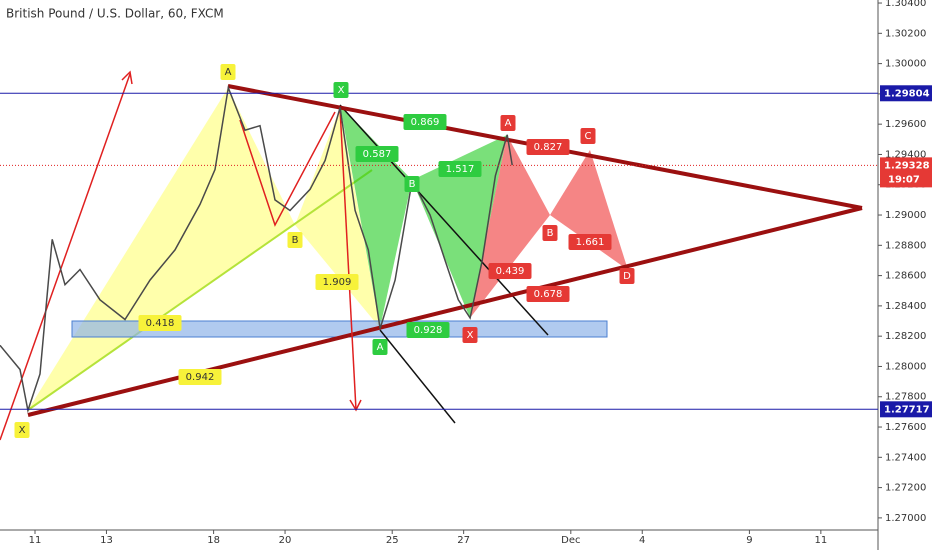 This screenshot has width=932, height=550. I want to click on y-tick-label: 1.30200, so click(905, 33).